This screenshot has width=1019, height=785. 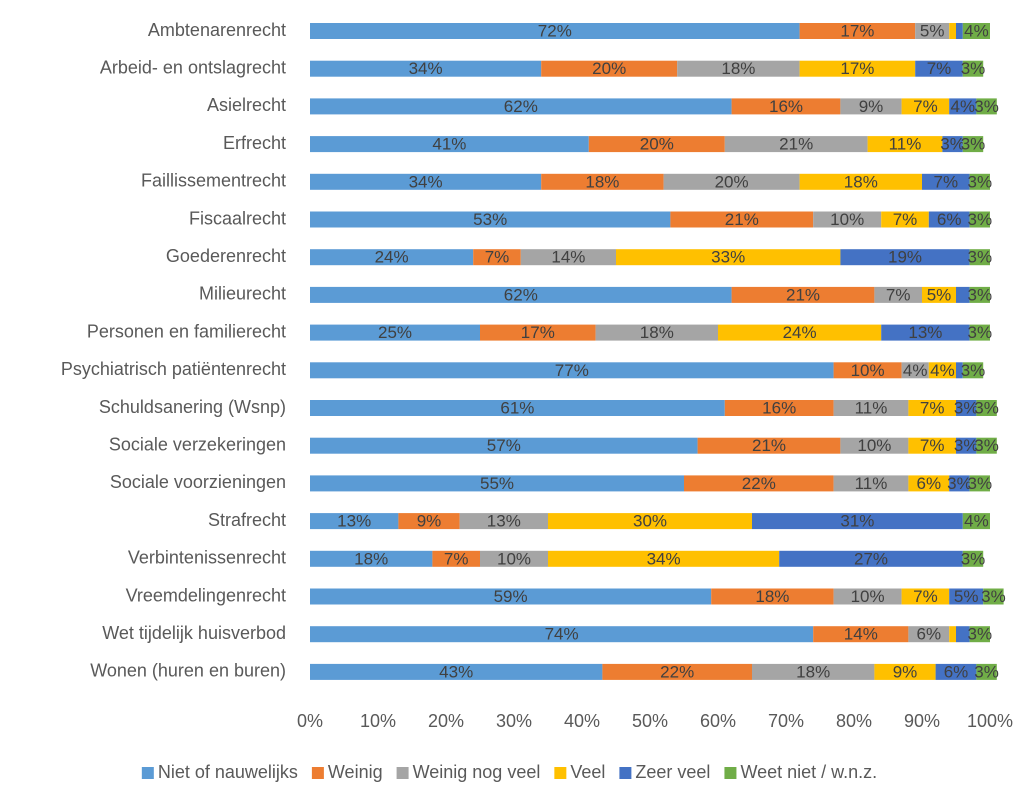 I want to click on data-label: 22%, so click(x=677, y=671).